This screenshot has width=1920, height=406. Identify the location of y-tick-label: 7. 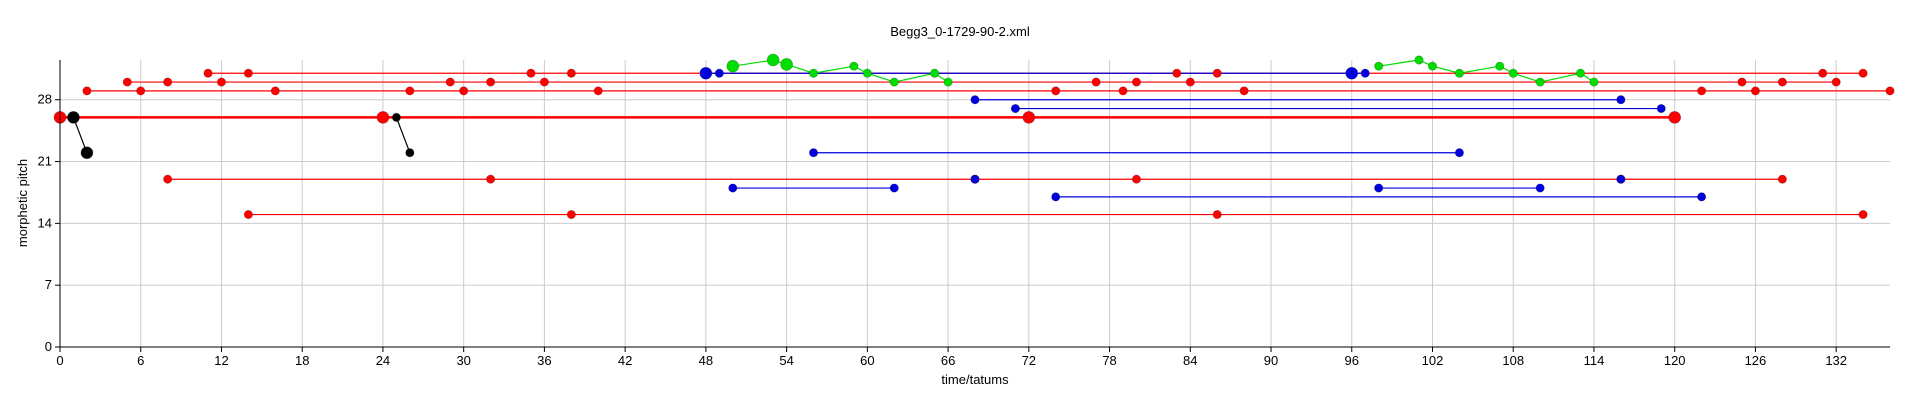
(48, 284).